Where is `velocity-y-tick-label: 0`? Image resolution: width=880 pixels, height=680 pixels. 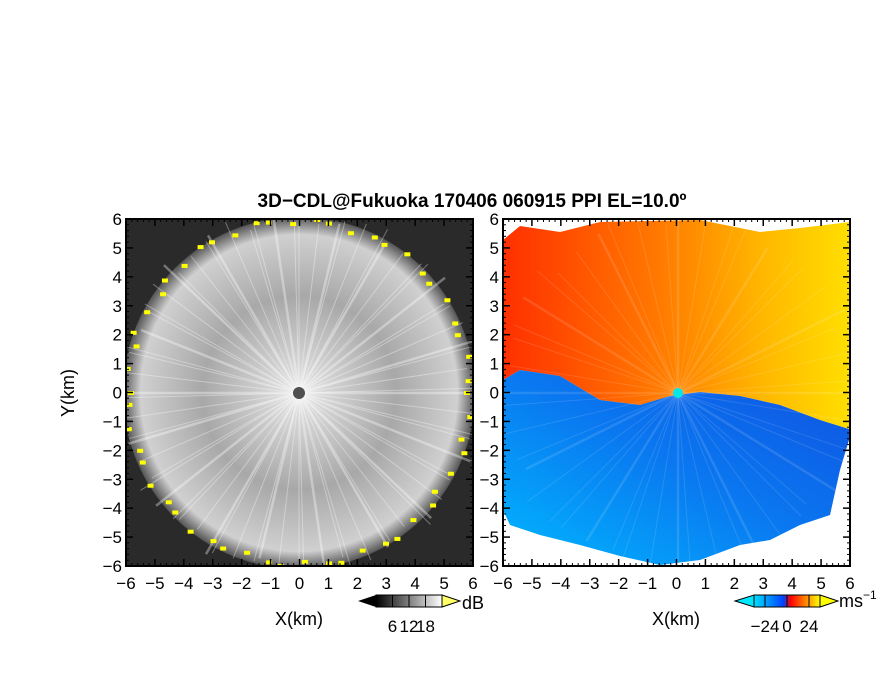
velocity-y-tick-label: 0 is located at coordinates (494, 393).